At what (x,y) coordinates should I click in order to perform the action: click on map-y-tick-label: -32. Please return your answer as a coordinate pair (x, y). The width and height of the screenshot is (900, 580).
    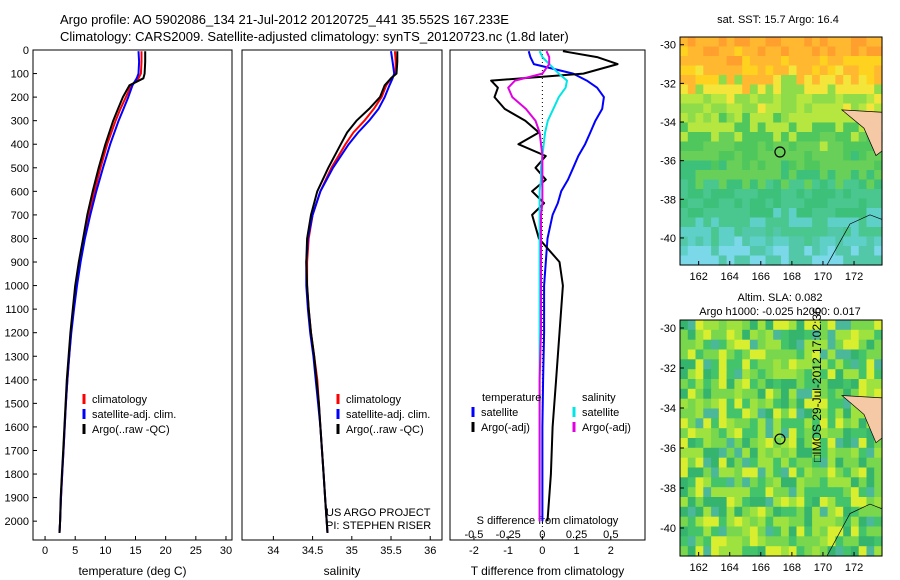
    Looking at the image, I should click on (668, 84).